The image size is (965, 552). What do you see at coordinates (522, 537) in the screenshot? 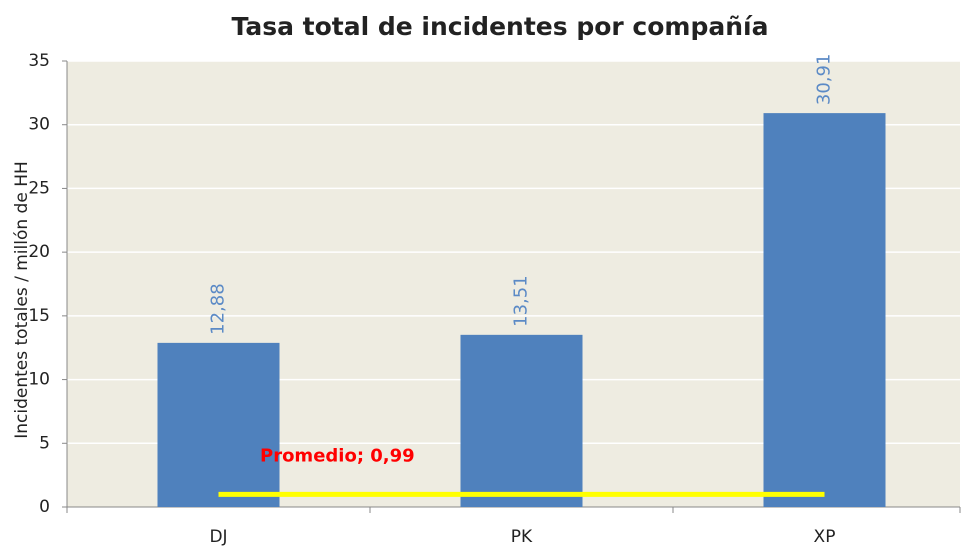
I see `x-tick-label: PK` at bounding box center [522, 537].